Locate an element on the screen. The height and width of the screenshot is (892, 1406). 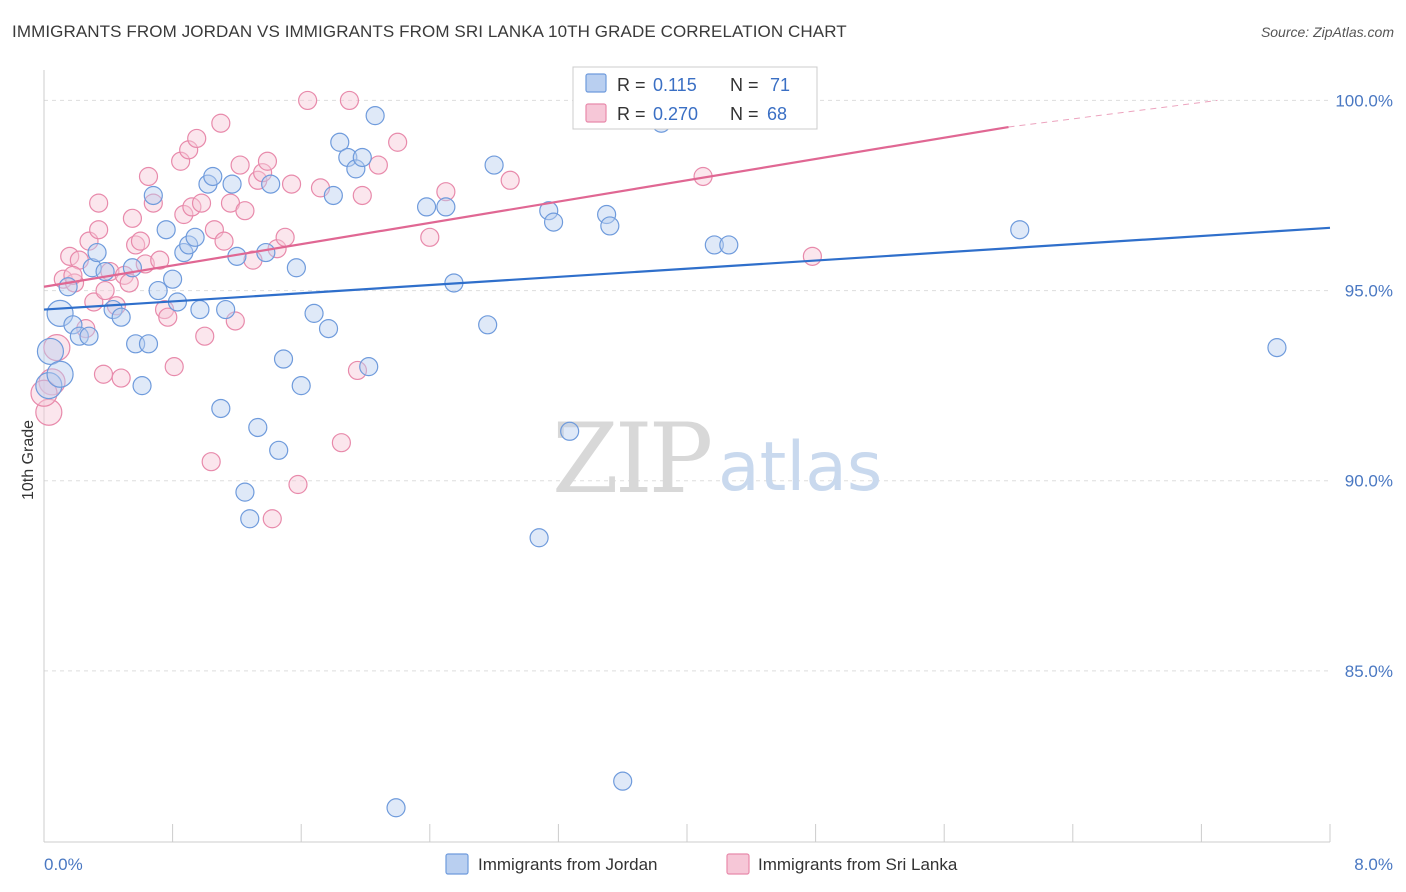
stats-n-value-srilanka: 68 is located at coordinates (777, 114).